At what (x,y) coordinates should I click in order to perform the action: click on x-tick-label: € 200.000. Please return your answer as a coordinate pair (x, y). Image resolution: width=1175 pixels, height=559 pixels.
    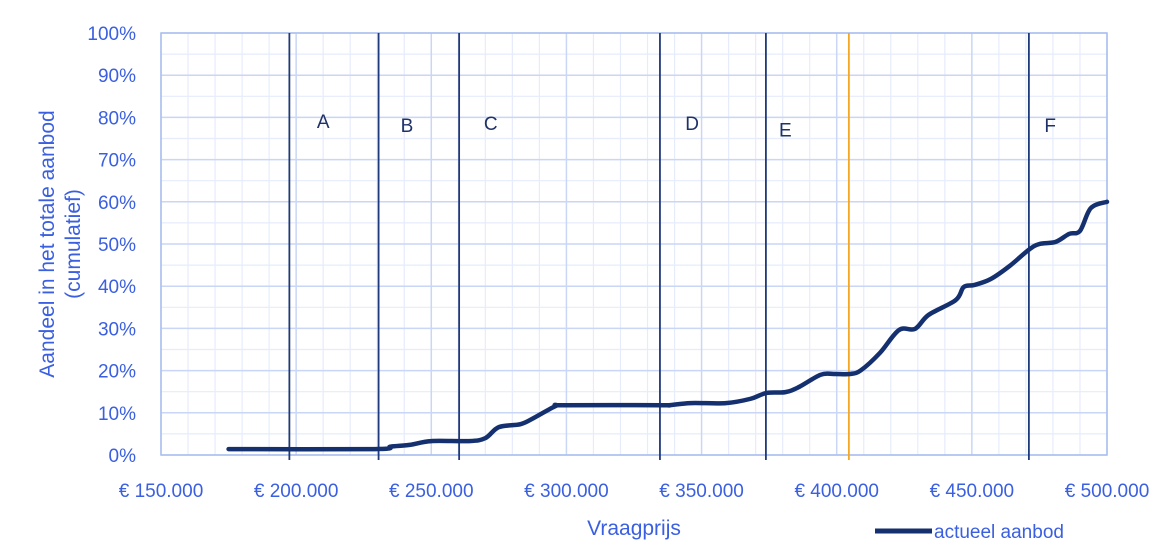
    Looking at the image, I should click on (296, 491).